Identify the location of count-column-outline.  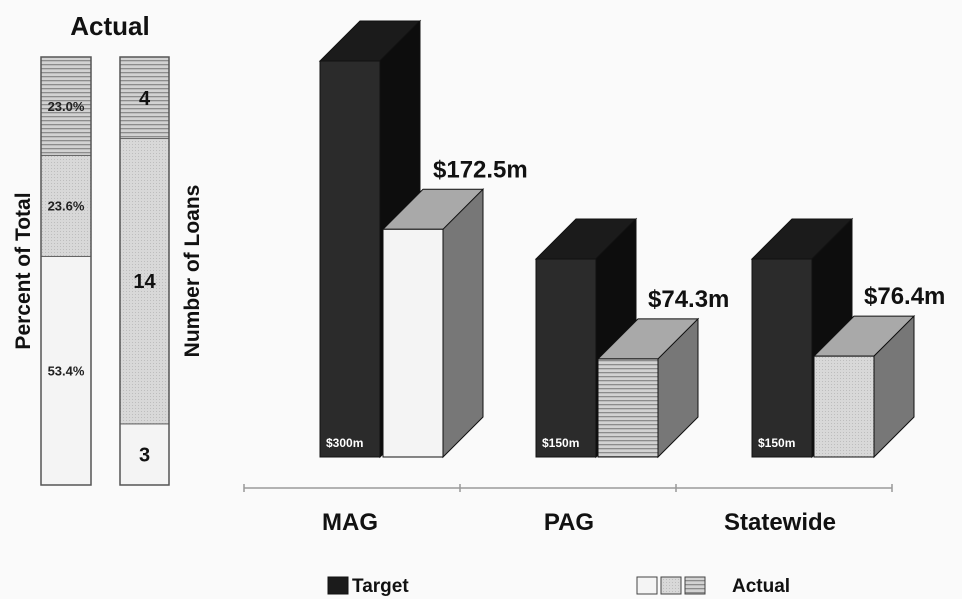
(144, 271).